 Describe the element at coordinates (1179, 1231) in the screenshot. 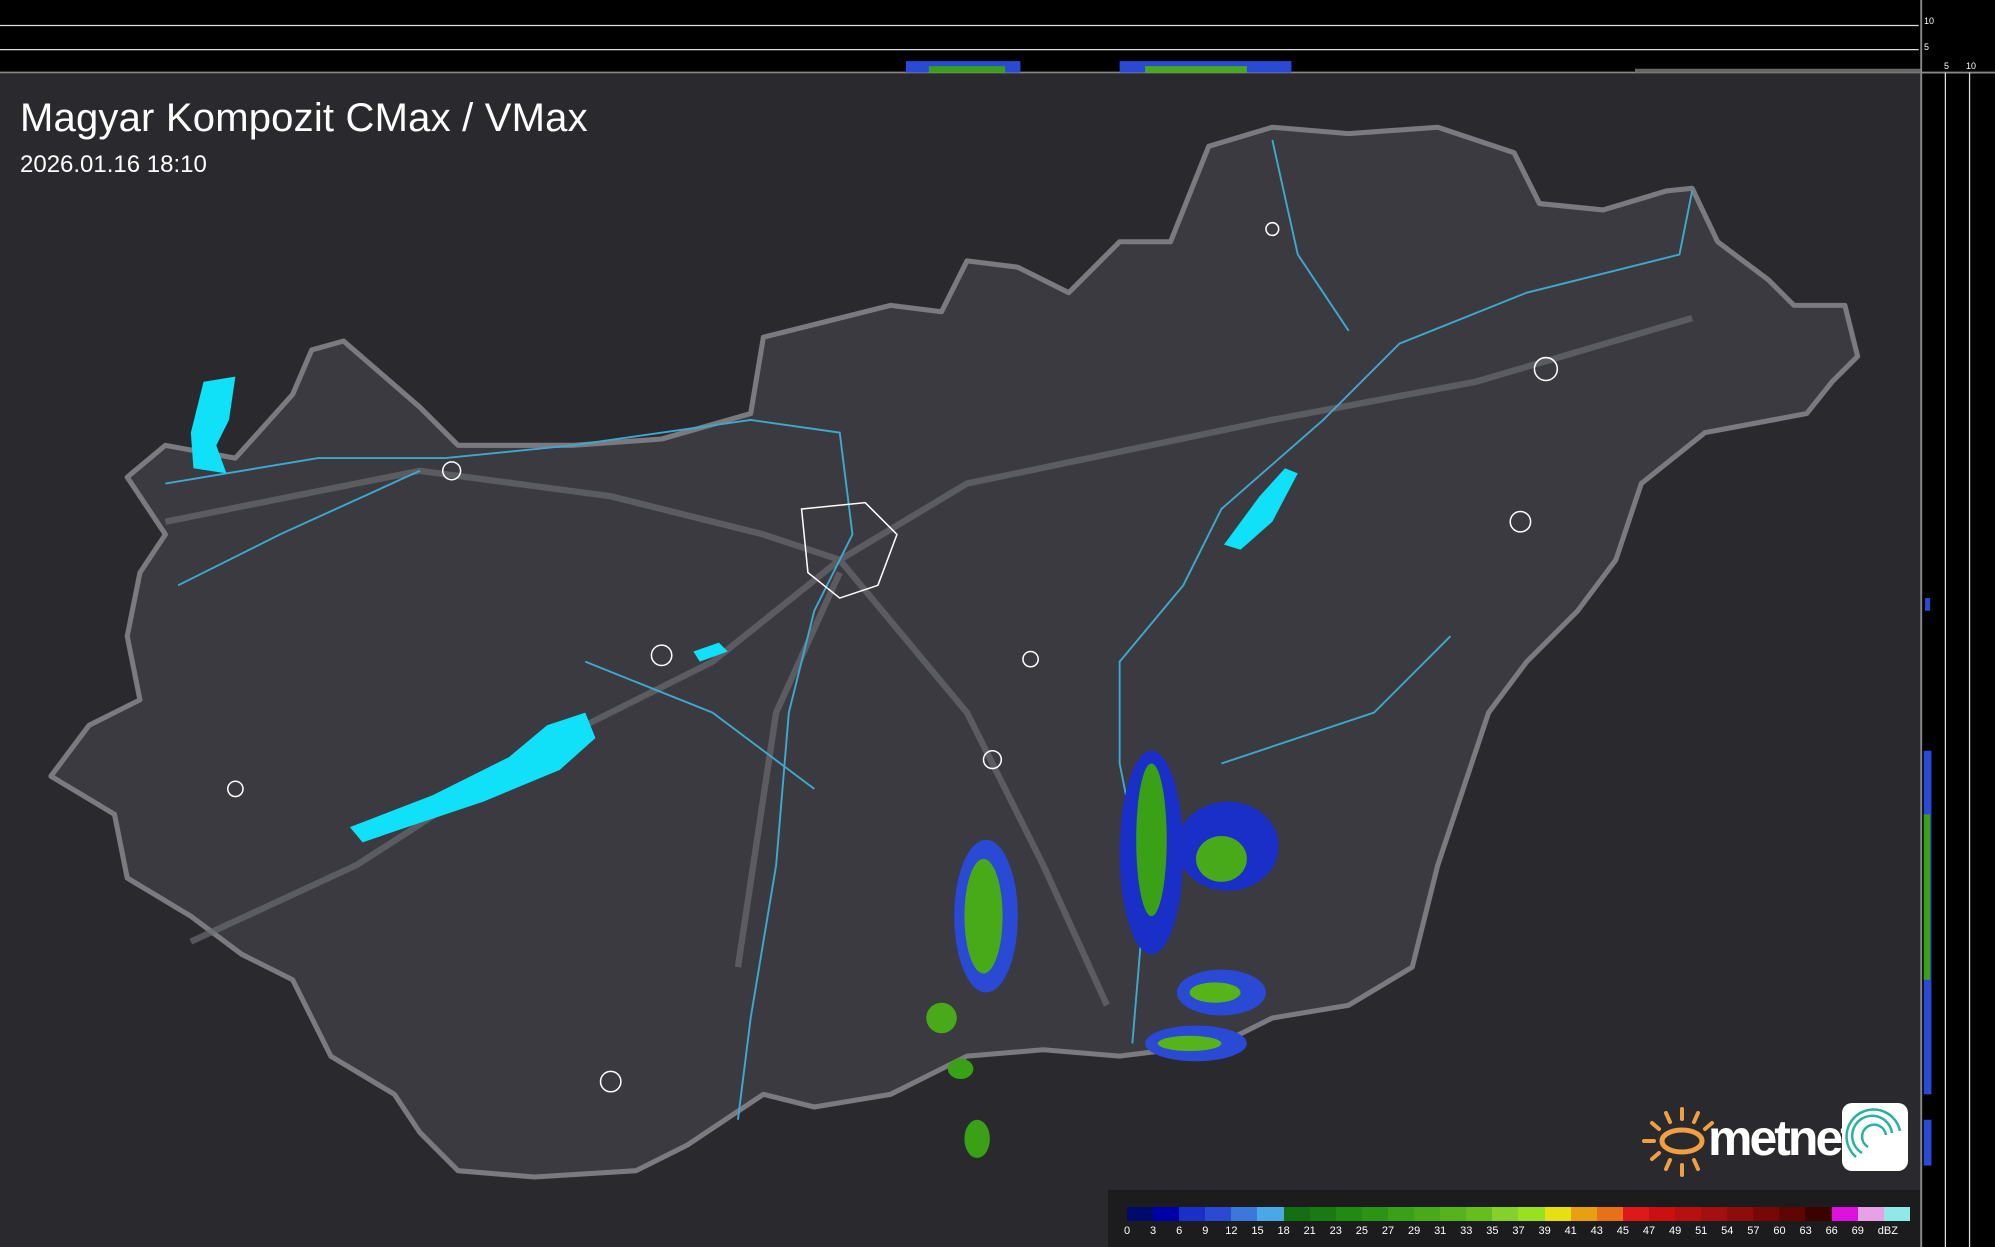

I see `color-scale-label: 6` at that location.